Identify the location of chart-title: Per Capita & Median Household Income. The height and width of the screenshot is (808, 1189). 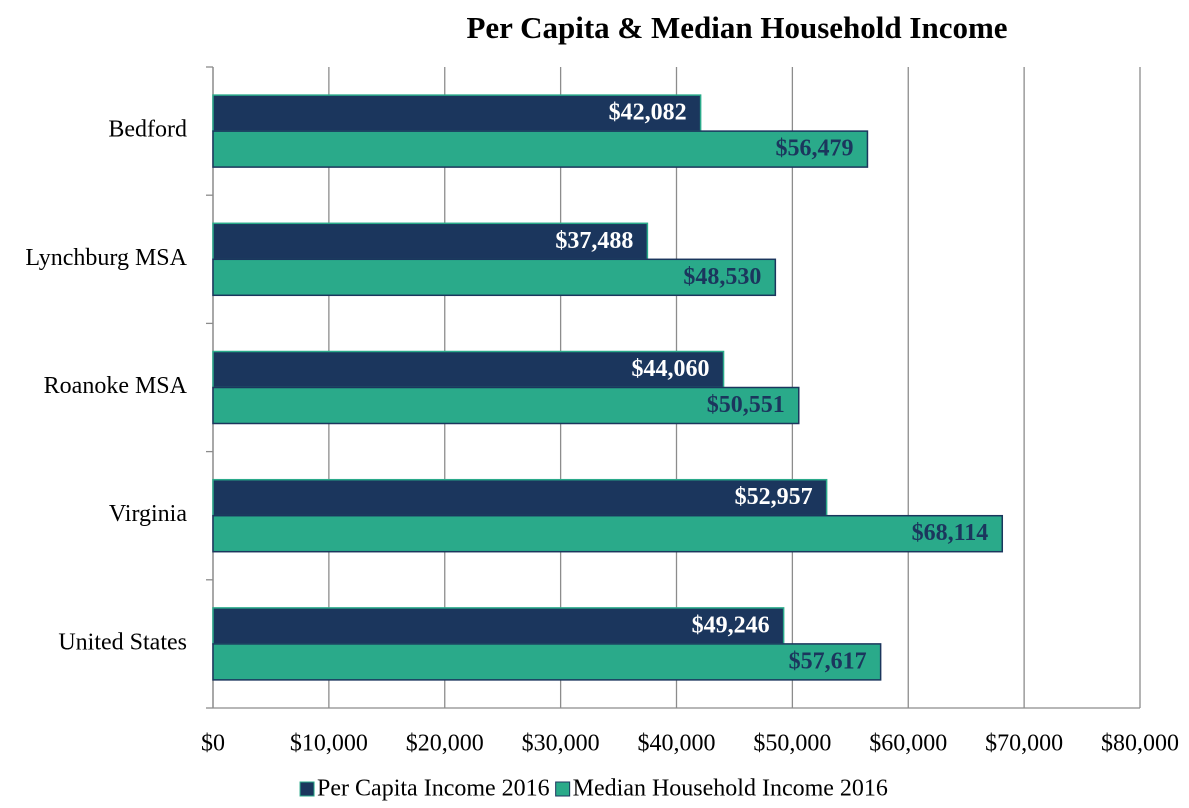
(736, 27).